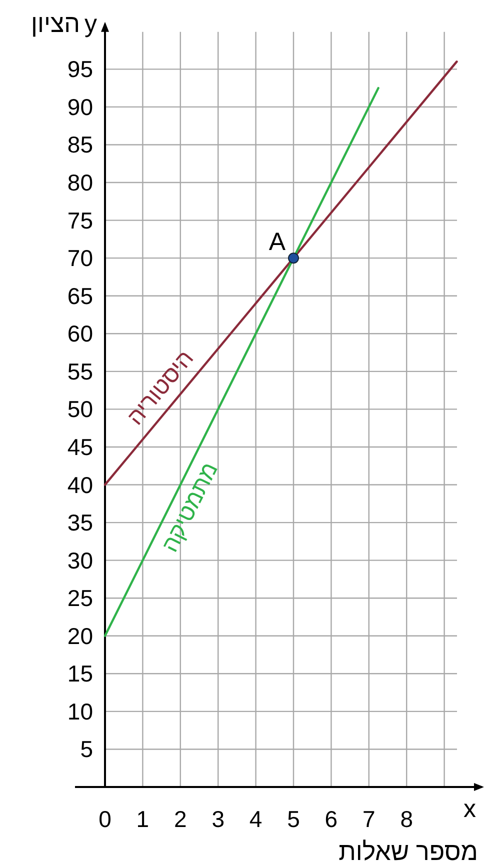 The image size is (485, 867). Describe the element at coordinates (55, 24) in the screenshot. I see `y-axis-title: הציון` at that location.